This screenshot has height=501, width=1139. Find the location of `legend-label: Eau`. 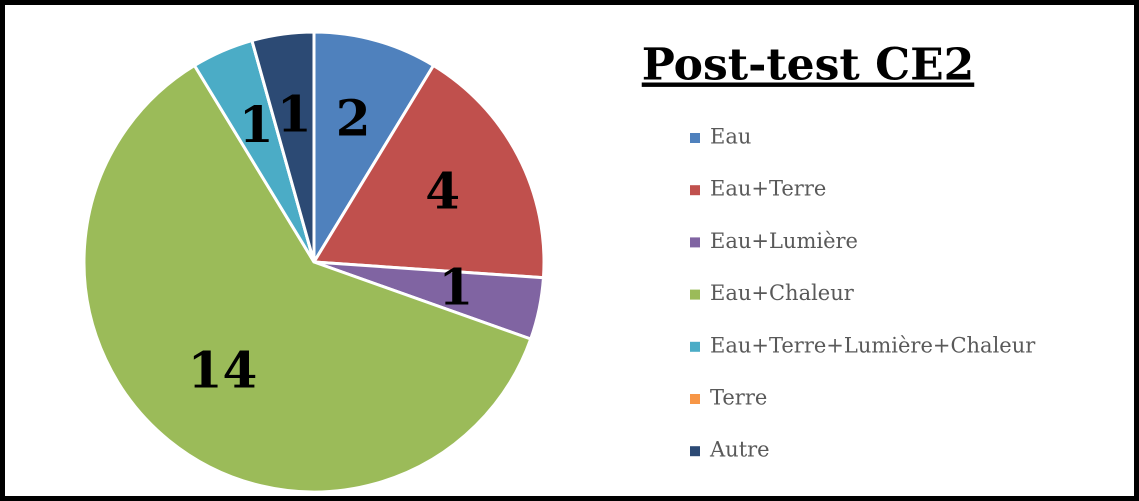

legend-label: Eau is located at coordinates (730, 137).